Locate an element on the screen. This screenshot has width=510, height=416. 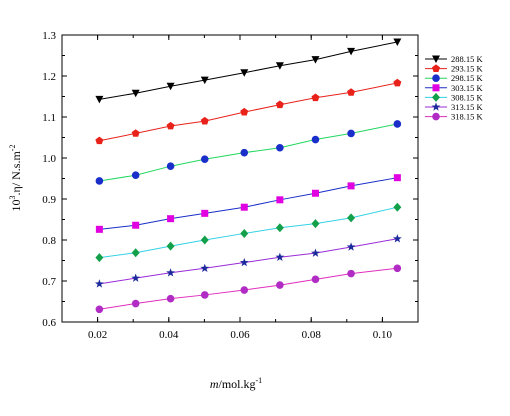
legend-label: 293.15 K is located at coordinates (467, 69).